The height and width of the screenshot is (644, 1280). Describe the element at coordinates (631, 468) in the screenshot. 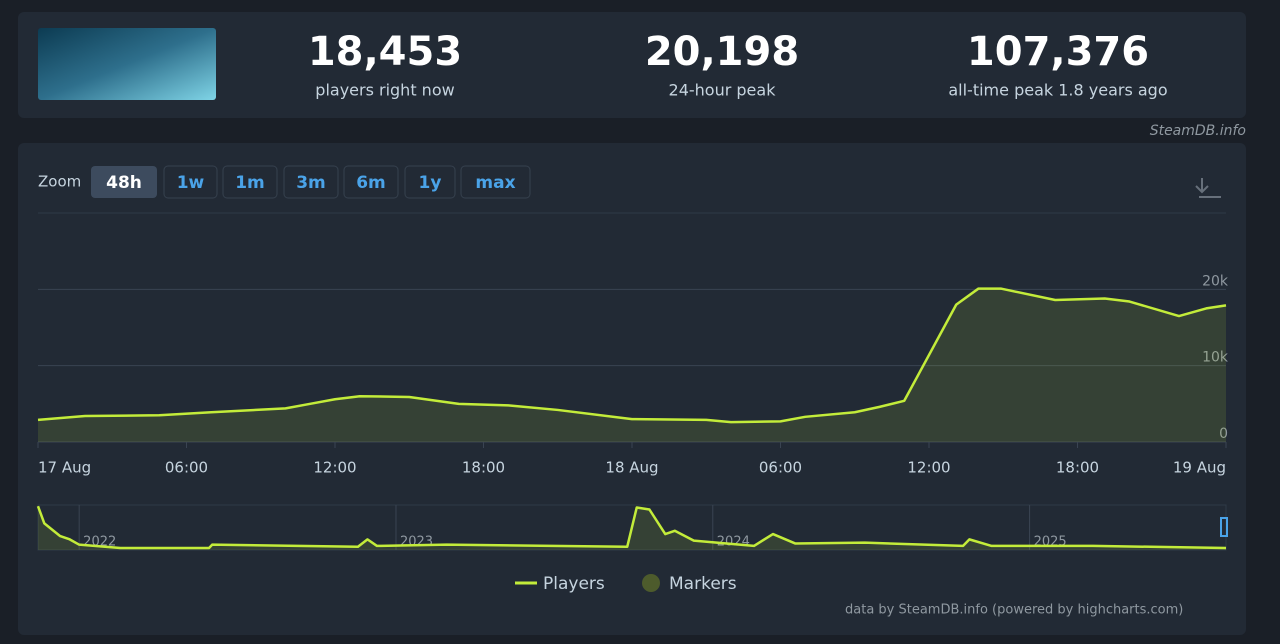

I see `x-tick-label: 18 Aug` at that location.